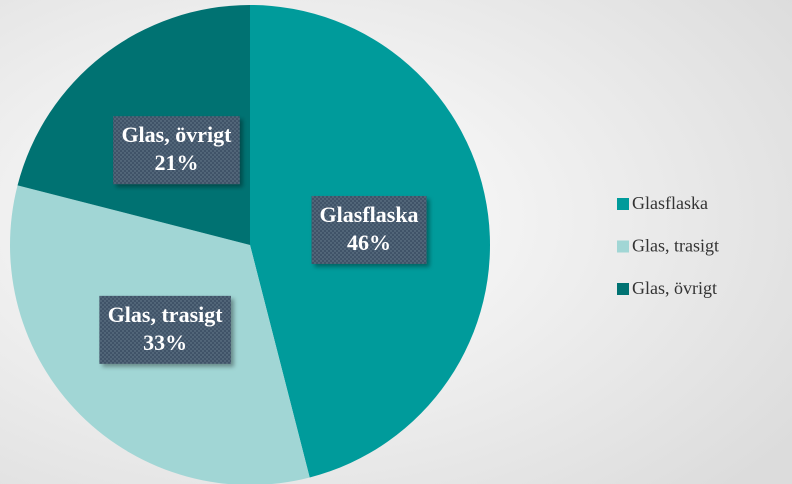 The image size is (792, 484). What do you see at coordinates (670, 203) in the screenshot?
I see `legend-label: Glasflaska` at bounding box center [670, 203].